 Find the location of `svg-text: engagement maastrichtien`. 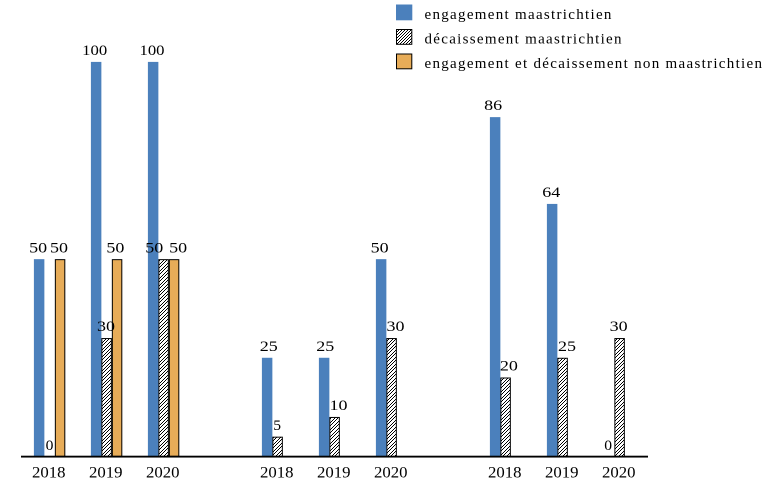

svg-text: engagement maastrichtien is located at coordinates (519, 15).